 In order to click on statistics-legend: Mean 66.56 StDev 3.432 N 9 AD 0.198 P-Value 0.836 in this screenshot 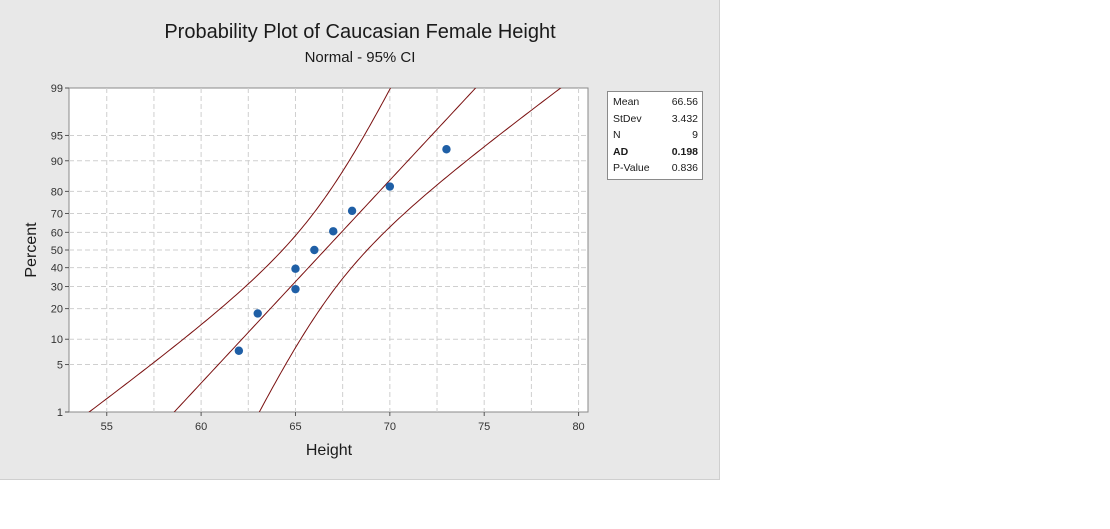, I will do `click(655, 135)`.